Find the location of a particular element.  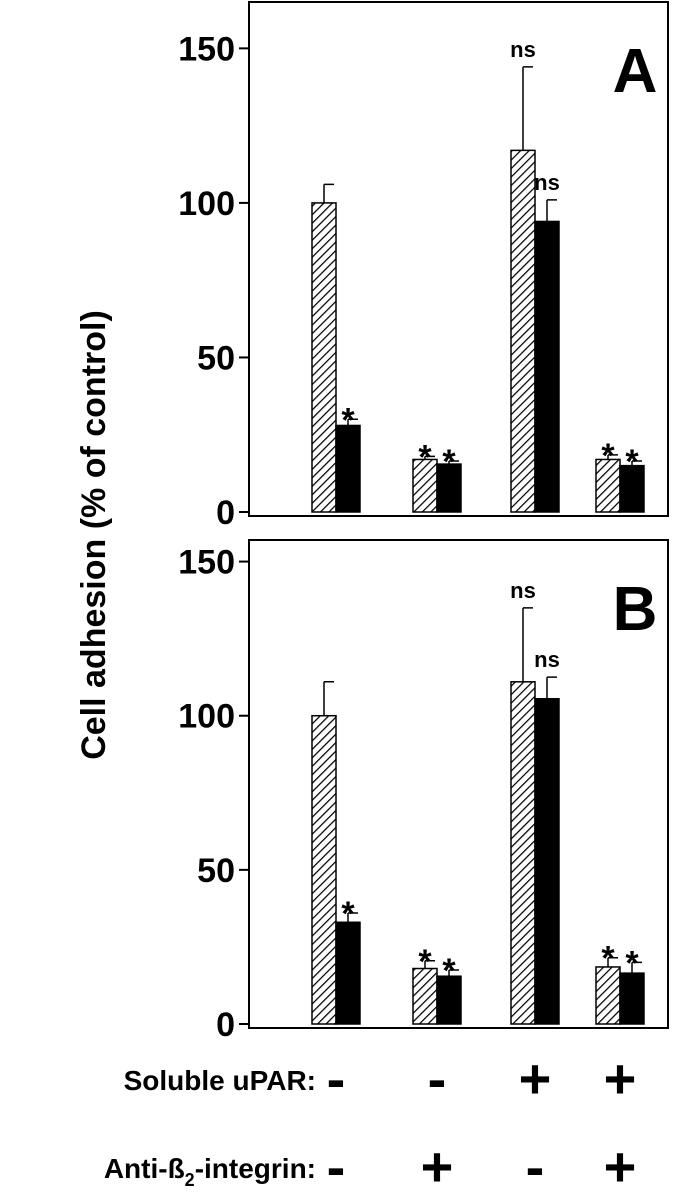

factor-label-part: -integrin: is located at coordinates (255, 1168).